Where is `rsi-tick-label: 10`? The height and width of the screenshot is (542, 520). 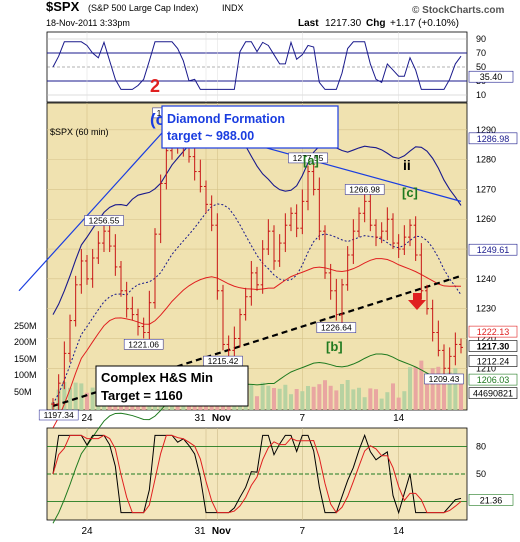 rsi-tick-label: 10 is located at coordinates (481, 95).